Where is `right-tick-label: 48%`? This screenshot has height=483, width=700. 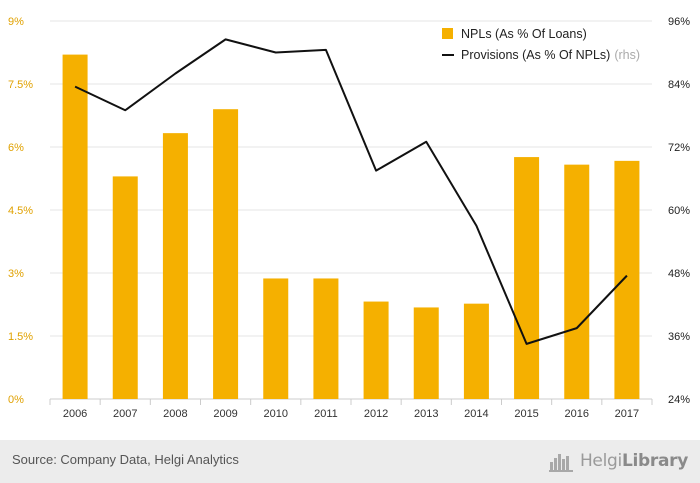
right-tick-label: 48% is located at coordinates (679, 274).